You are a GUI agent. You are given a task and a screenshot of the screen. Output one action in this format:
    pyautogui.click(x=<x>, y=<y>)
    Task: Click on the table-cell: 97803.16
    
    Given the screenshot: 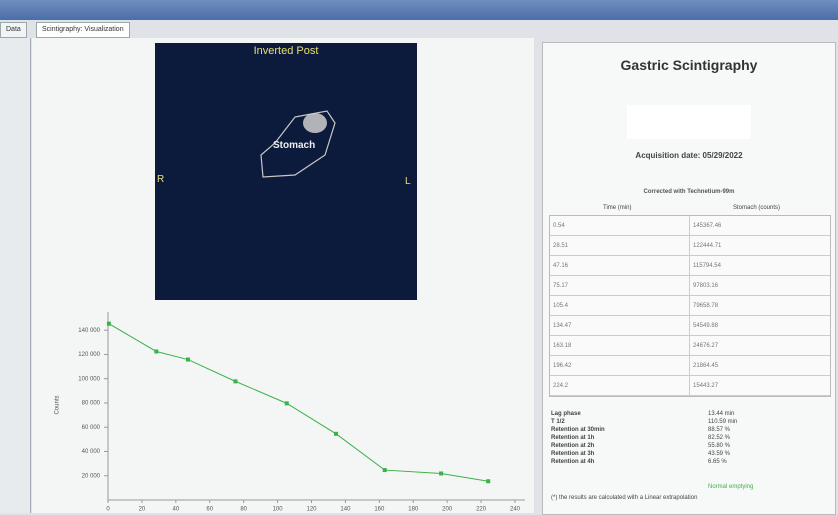 What is the action you would take?
    pyautogui.click(x=760, y=286)
    